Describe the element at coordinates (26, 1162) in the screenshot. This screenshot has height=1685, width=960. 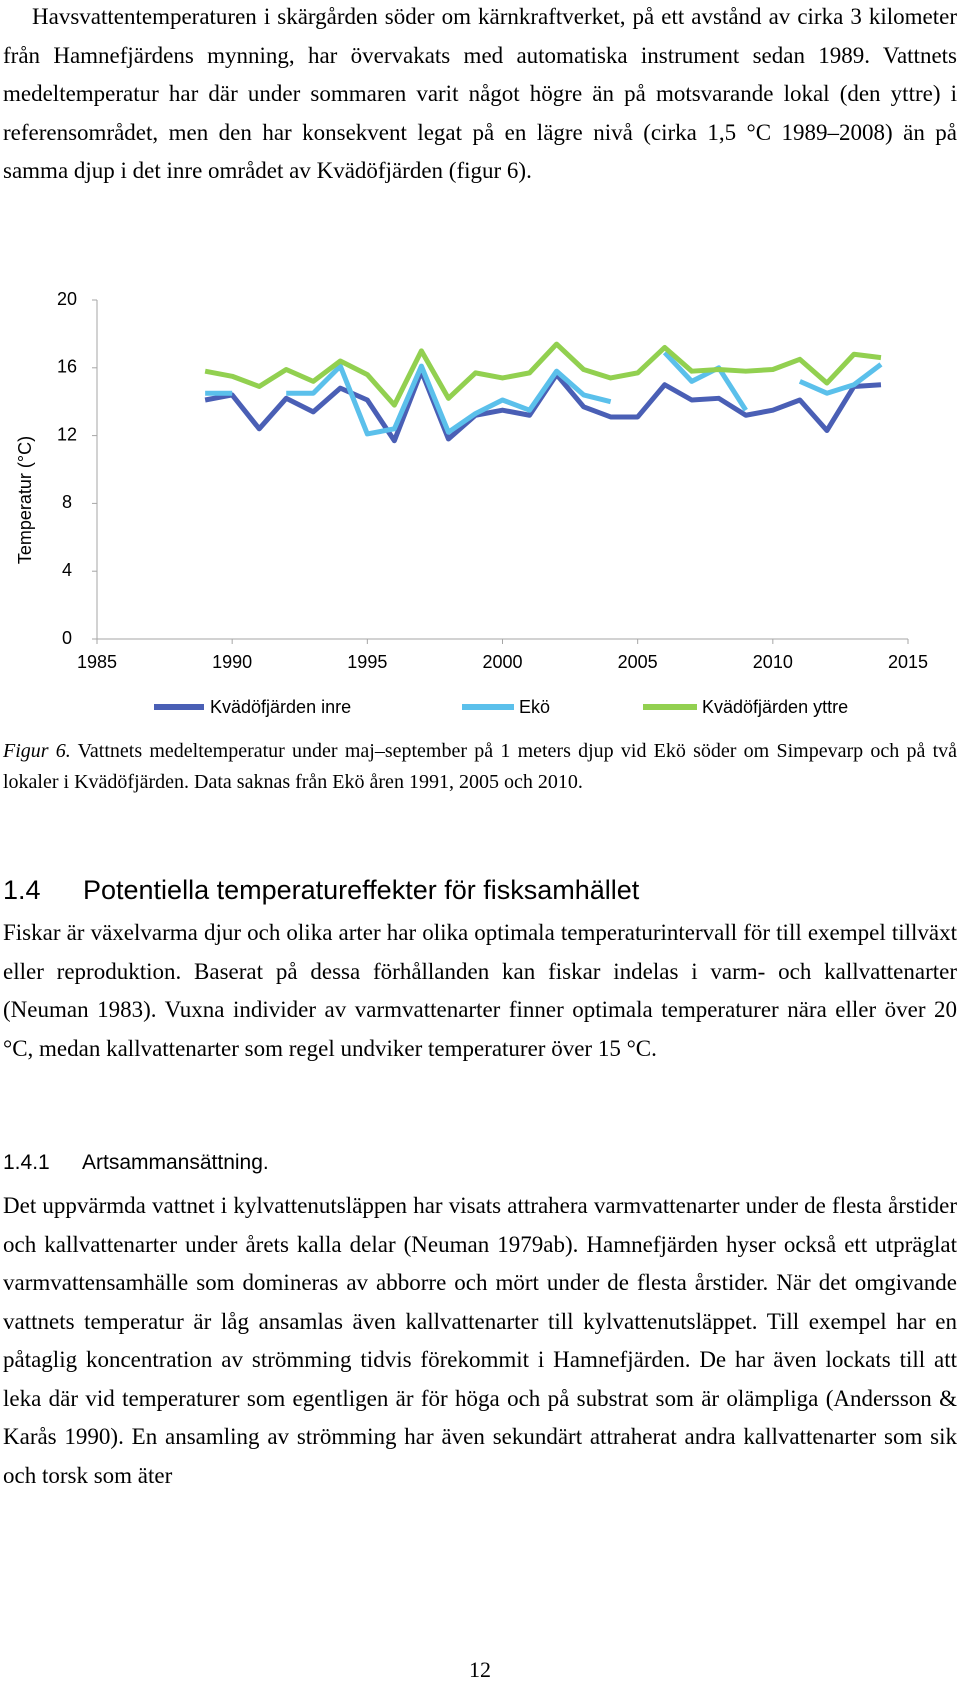
I see `heading-number: 1.4.1` at that location.